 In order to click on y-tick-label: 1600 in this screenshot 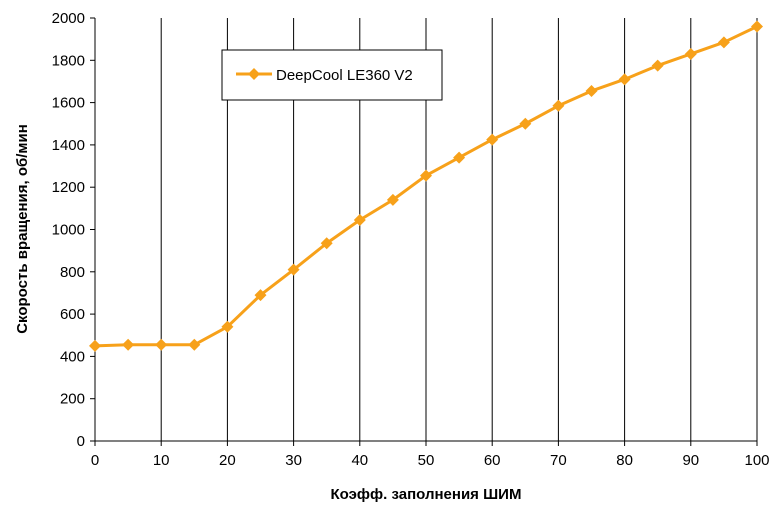, I will do `click(68, 103)`.